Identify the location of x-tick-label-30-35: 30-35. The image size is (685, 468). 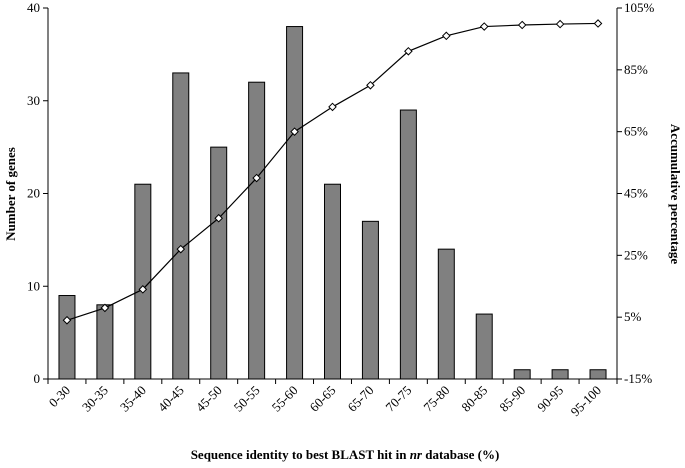
(95, 399).